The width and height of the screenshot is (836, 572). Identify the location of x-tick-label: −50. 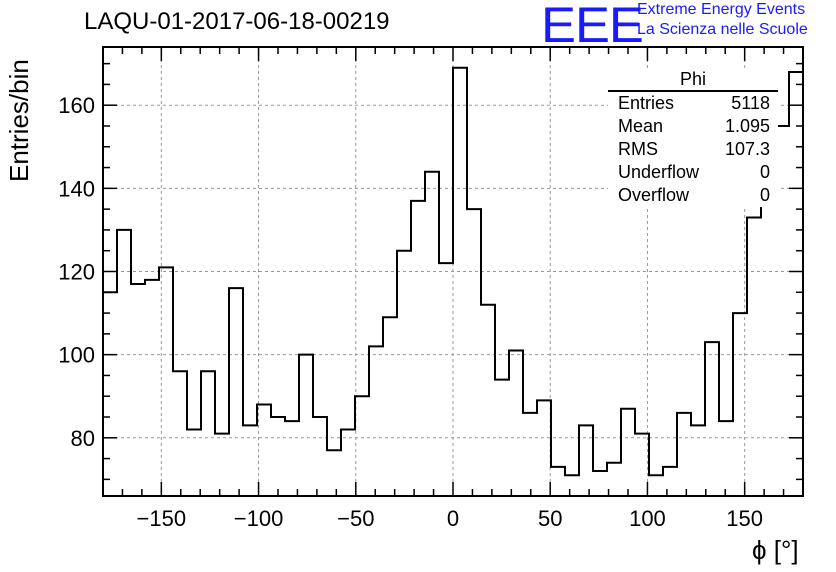
(355, 518).